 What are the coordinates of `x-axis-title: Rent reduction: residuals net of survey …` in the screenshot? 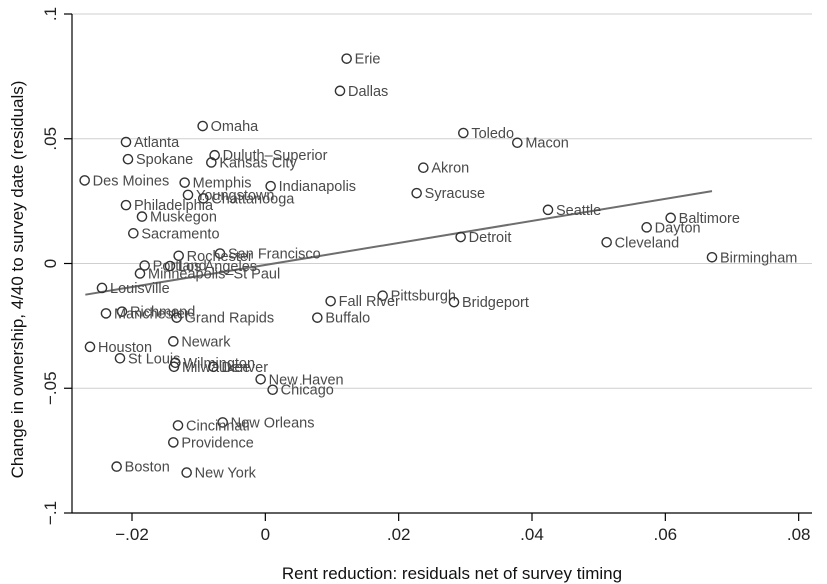 It's located at (452, 573).